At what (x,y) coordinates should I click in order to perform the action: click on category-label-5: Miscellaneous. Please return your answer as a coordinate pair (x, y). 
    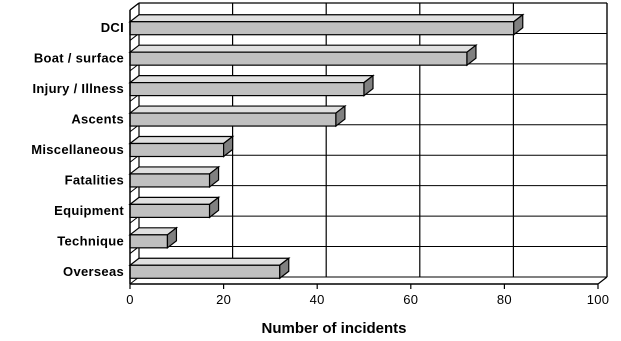
    Looking at the image, I should click on (77, 149).